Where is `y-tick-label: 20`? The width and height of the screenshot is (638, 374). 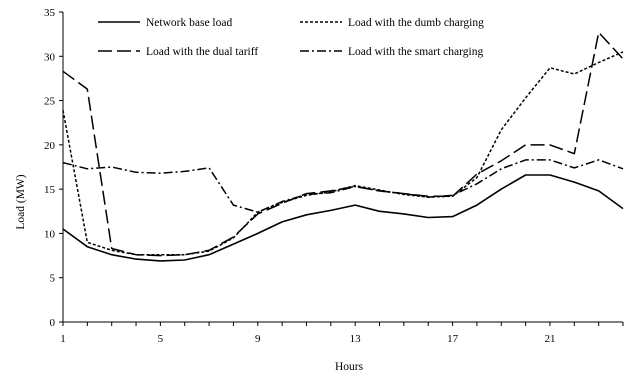
y-tick-label: 20 is located at coordinates (50, 146).